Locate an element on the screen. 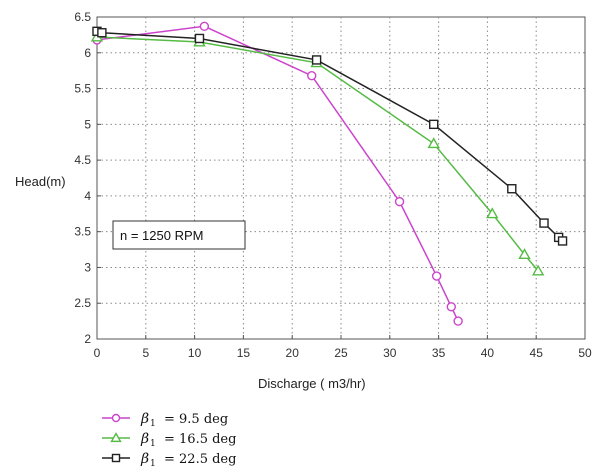  y-tick-label: 4 is located at coordinates (87, 196).